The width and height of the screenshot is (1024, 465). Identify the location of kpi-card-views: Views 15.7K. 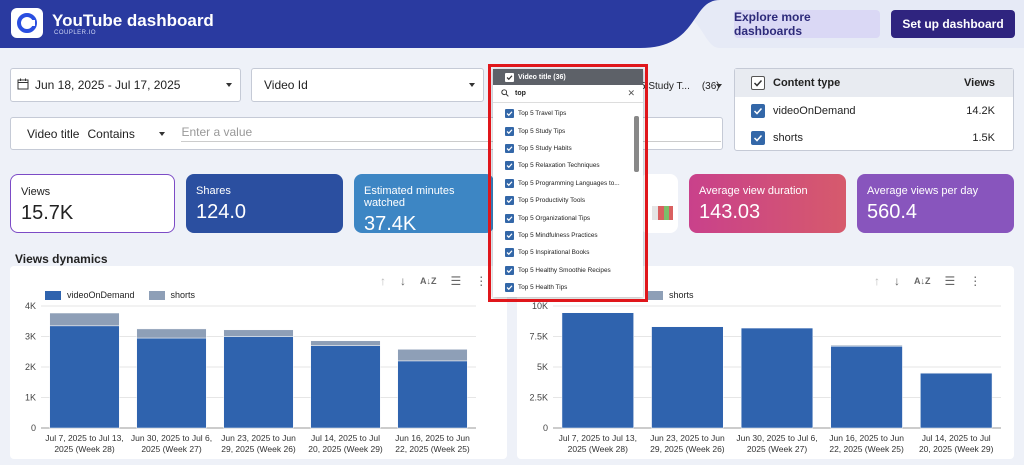
(92, 203).